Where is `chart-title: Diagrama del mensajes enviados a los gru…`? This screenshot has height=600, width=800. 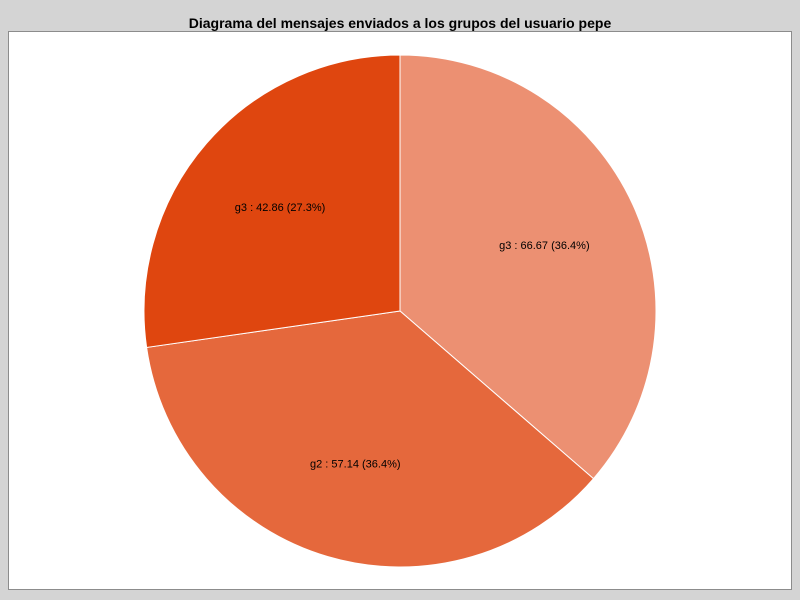
chart-title: Diagrama del mensajes enviados a los gru… is located at coordinates (400, 23).